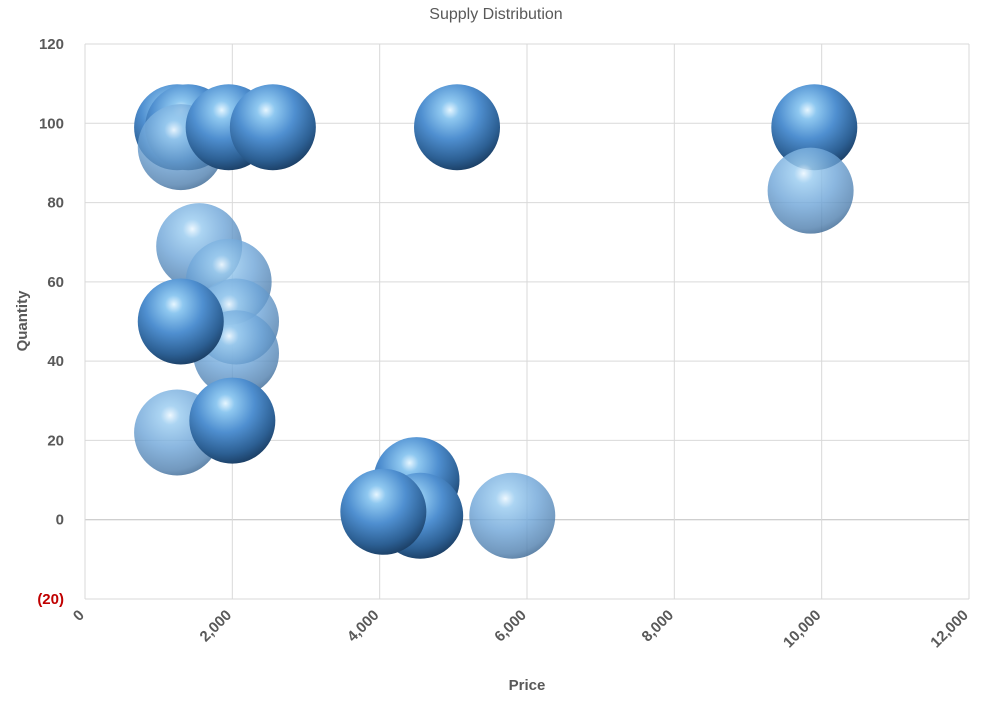 The width and height of the screenshot is (996, 705). Describe the element at coordinates (510, 626) in the screenshot. I see `x-tick-label: 6,000` at that location.